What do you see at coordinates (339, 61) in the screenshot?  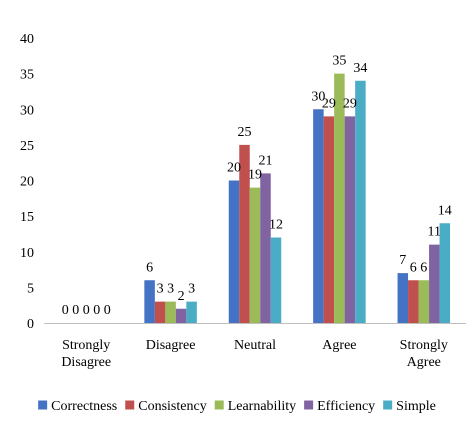 I see `data-label: 35` at bounding box center [339, 61].